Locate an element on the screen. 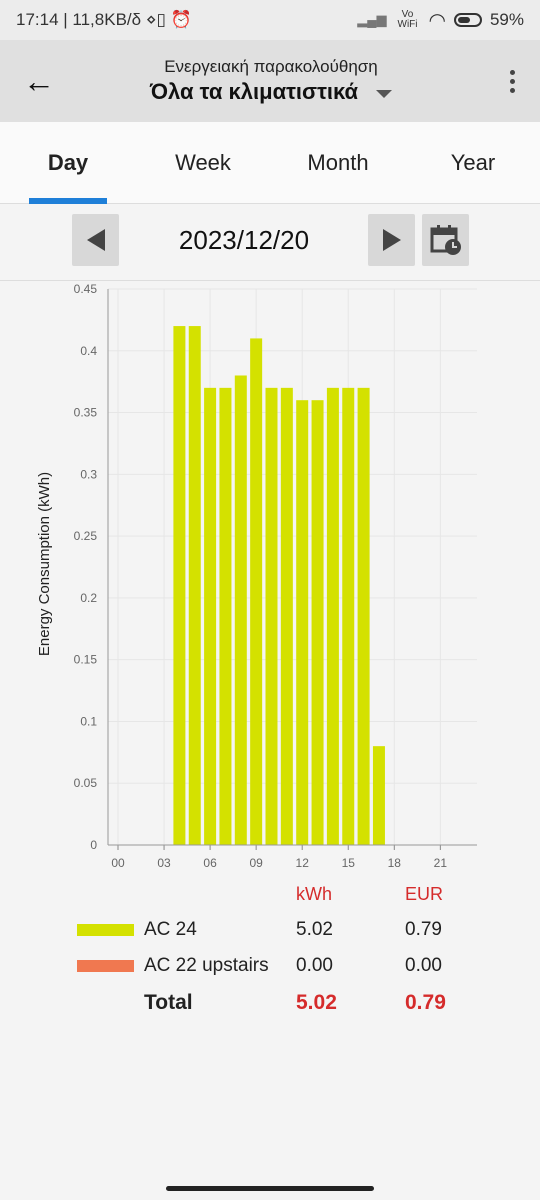 The image size is (540, 1200). page-subtitle: Ενεργειακή παρακολούθηση is located at coordinates (271, 66).